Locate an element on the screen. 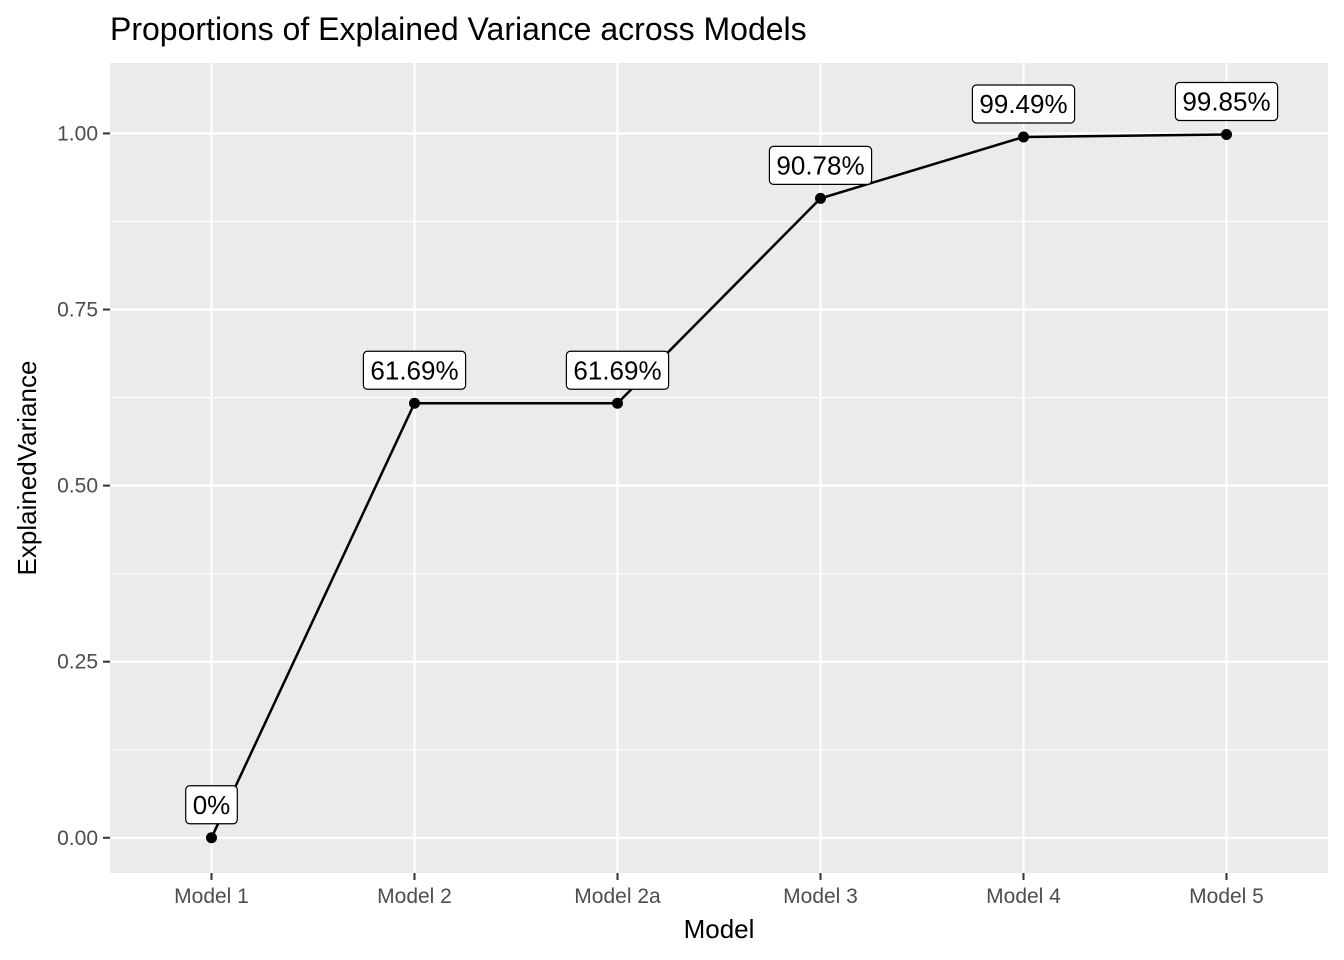 The height and width of the screenshot is (960, 1344). y-tick-label: 1.00 is located at coordinates (77, 133).